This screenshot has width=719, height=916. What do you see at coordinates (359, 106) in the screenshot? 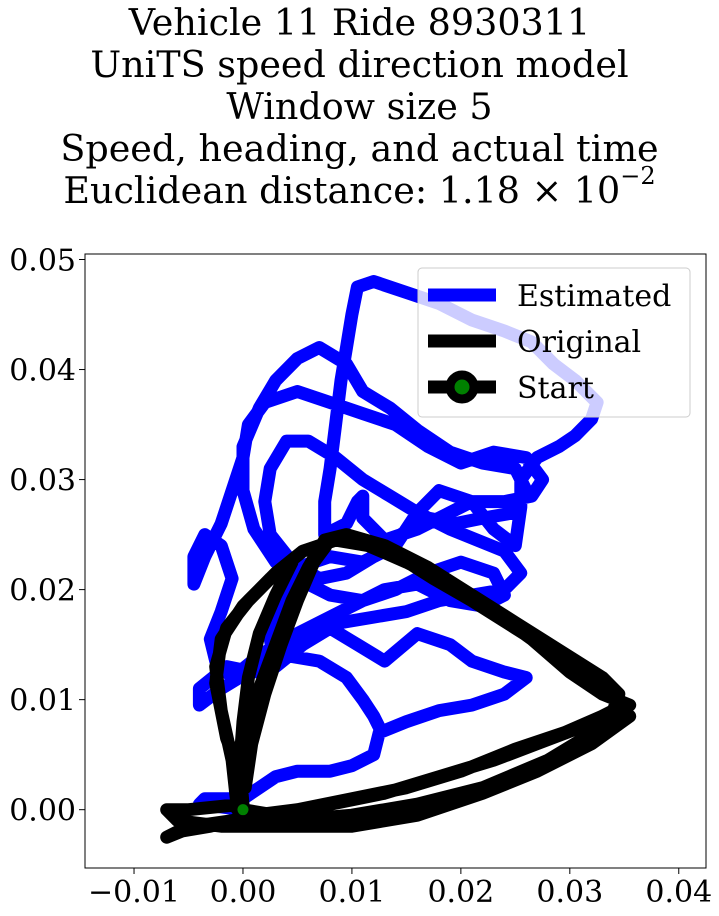
I see `title-line-3: Window size 5` at bounding box center [359, 106].